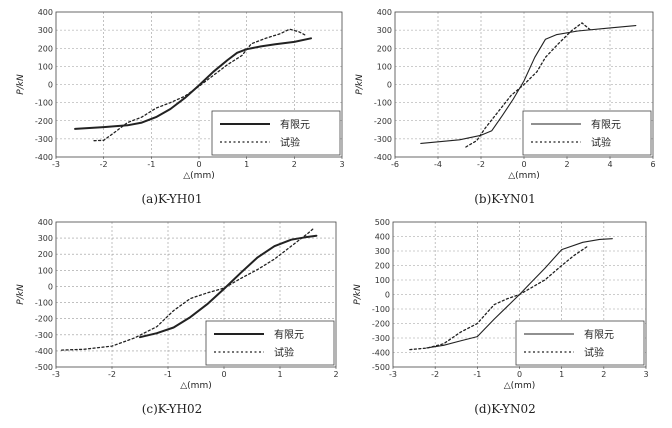 This screenshot has height=428, width=672. I want to click on panel-caption: (a)K-YH01, so click(171, 199).